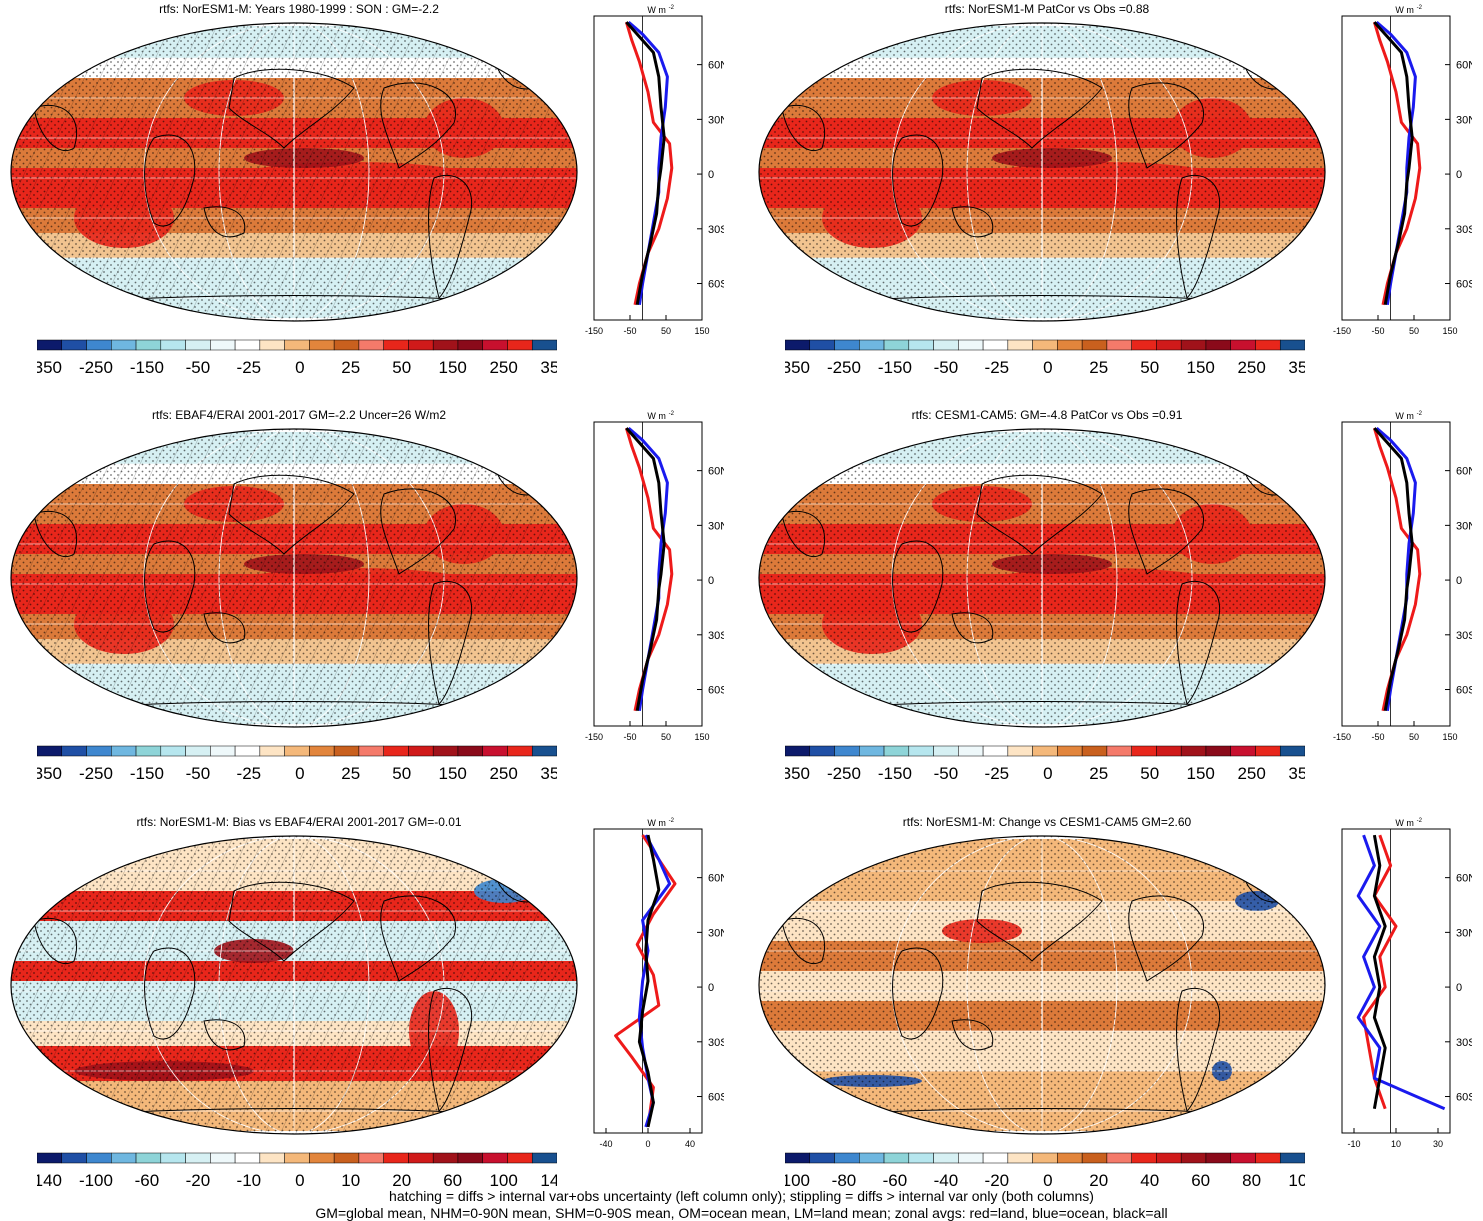 This screenshot has width=1483, height=1221. I want to click on colorbar-tick-label: -10, so click(249, 1180).